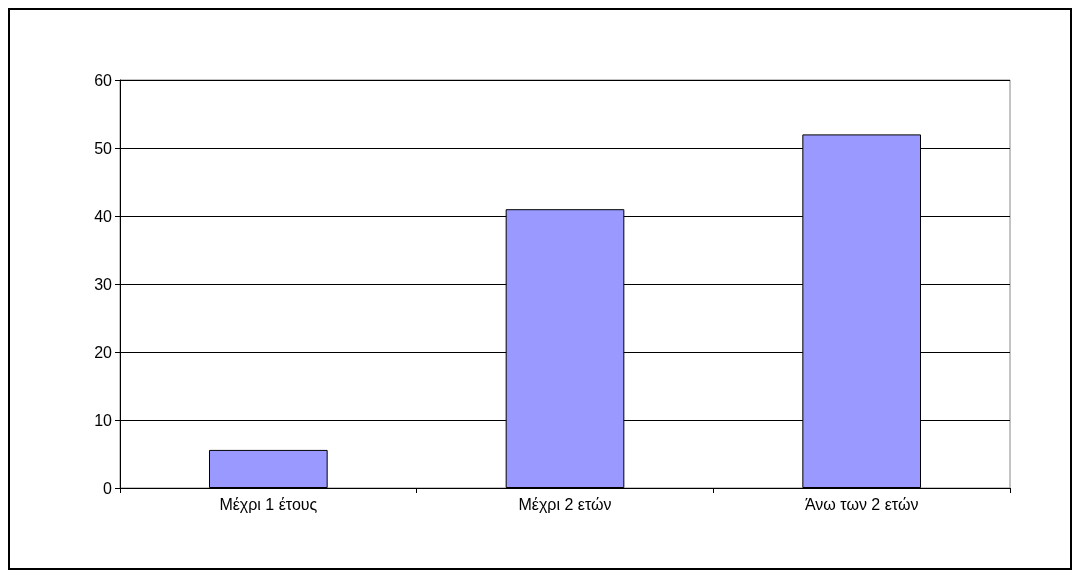  I want to click on bar, so click(268, 468).